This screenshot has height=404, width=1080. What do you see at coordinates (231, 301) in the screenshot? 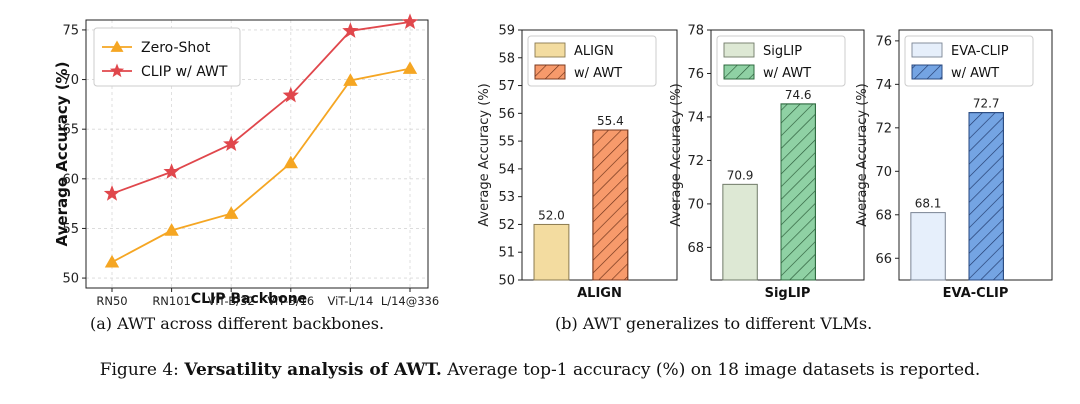
I see `x-tick-label: ViT-B/32` at bounding box center [231, 301].